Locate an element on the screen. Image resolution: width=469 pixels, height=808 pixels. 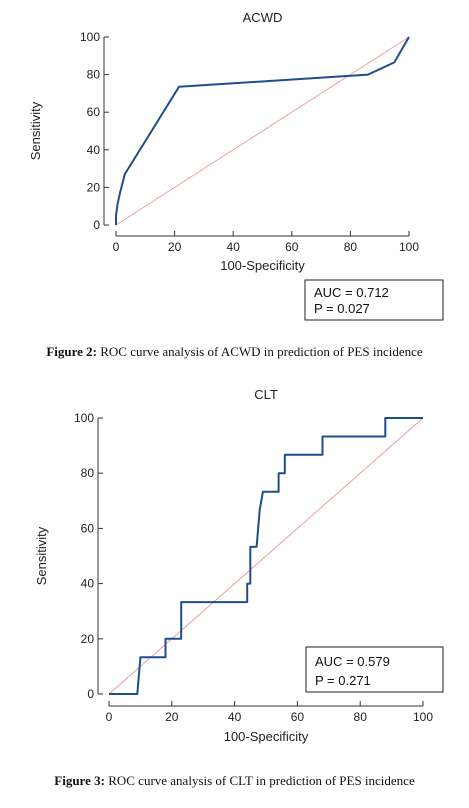
auc-value-text: AUC = 0.579 is located at coordinates (352, 661).